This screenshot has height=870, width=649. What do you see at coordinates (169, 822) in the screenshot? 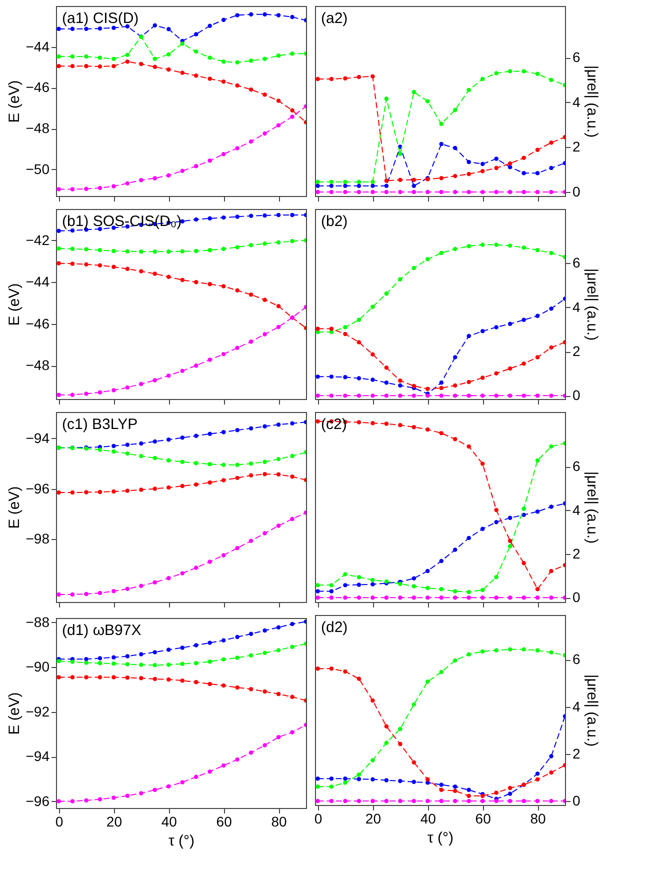
I see `x-tick-label: 40` at bounding box center [169, 822].